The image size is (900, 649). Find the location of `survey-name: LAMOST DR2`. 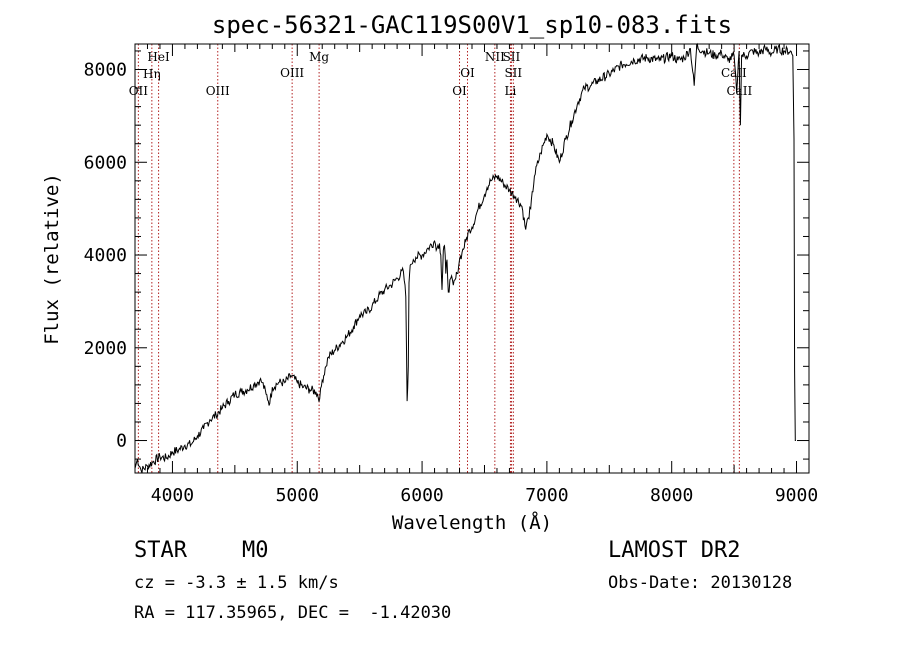

survey-name: LAMOST DR2 is located at coordinates (674, 550).